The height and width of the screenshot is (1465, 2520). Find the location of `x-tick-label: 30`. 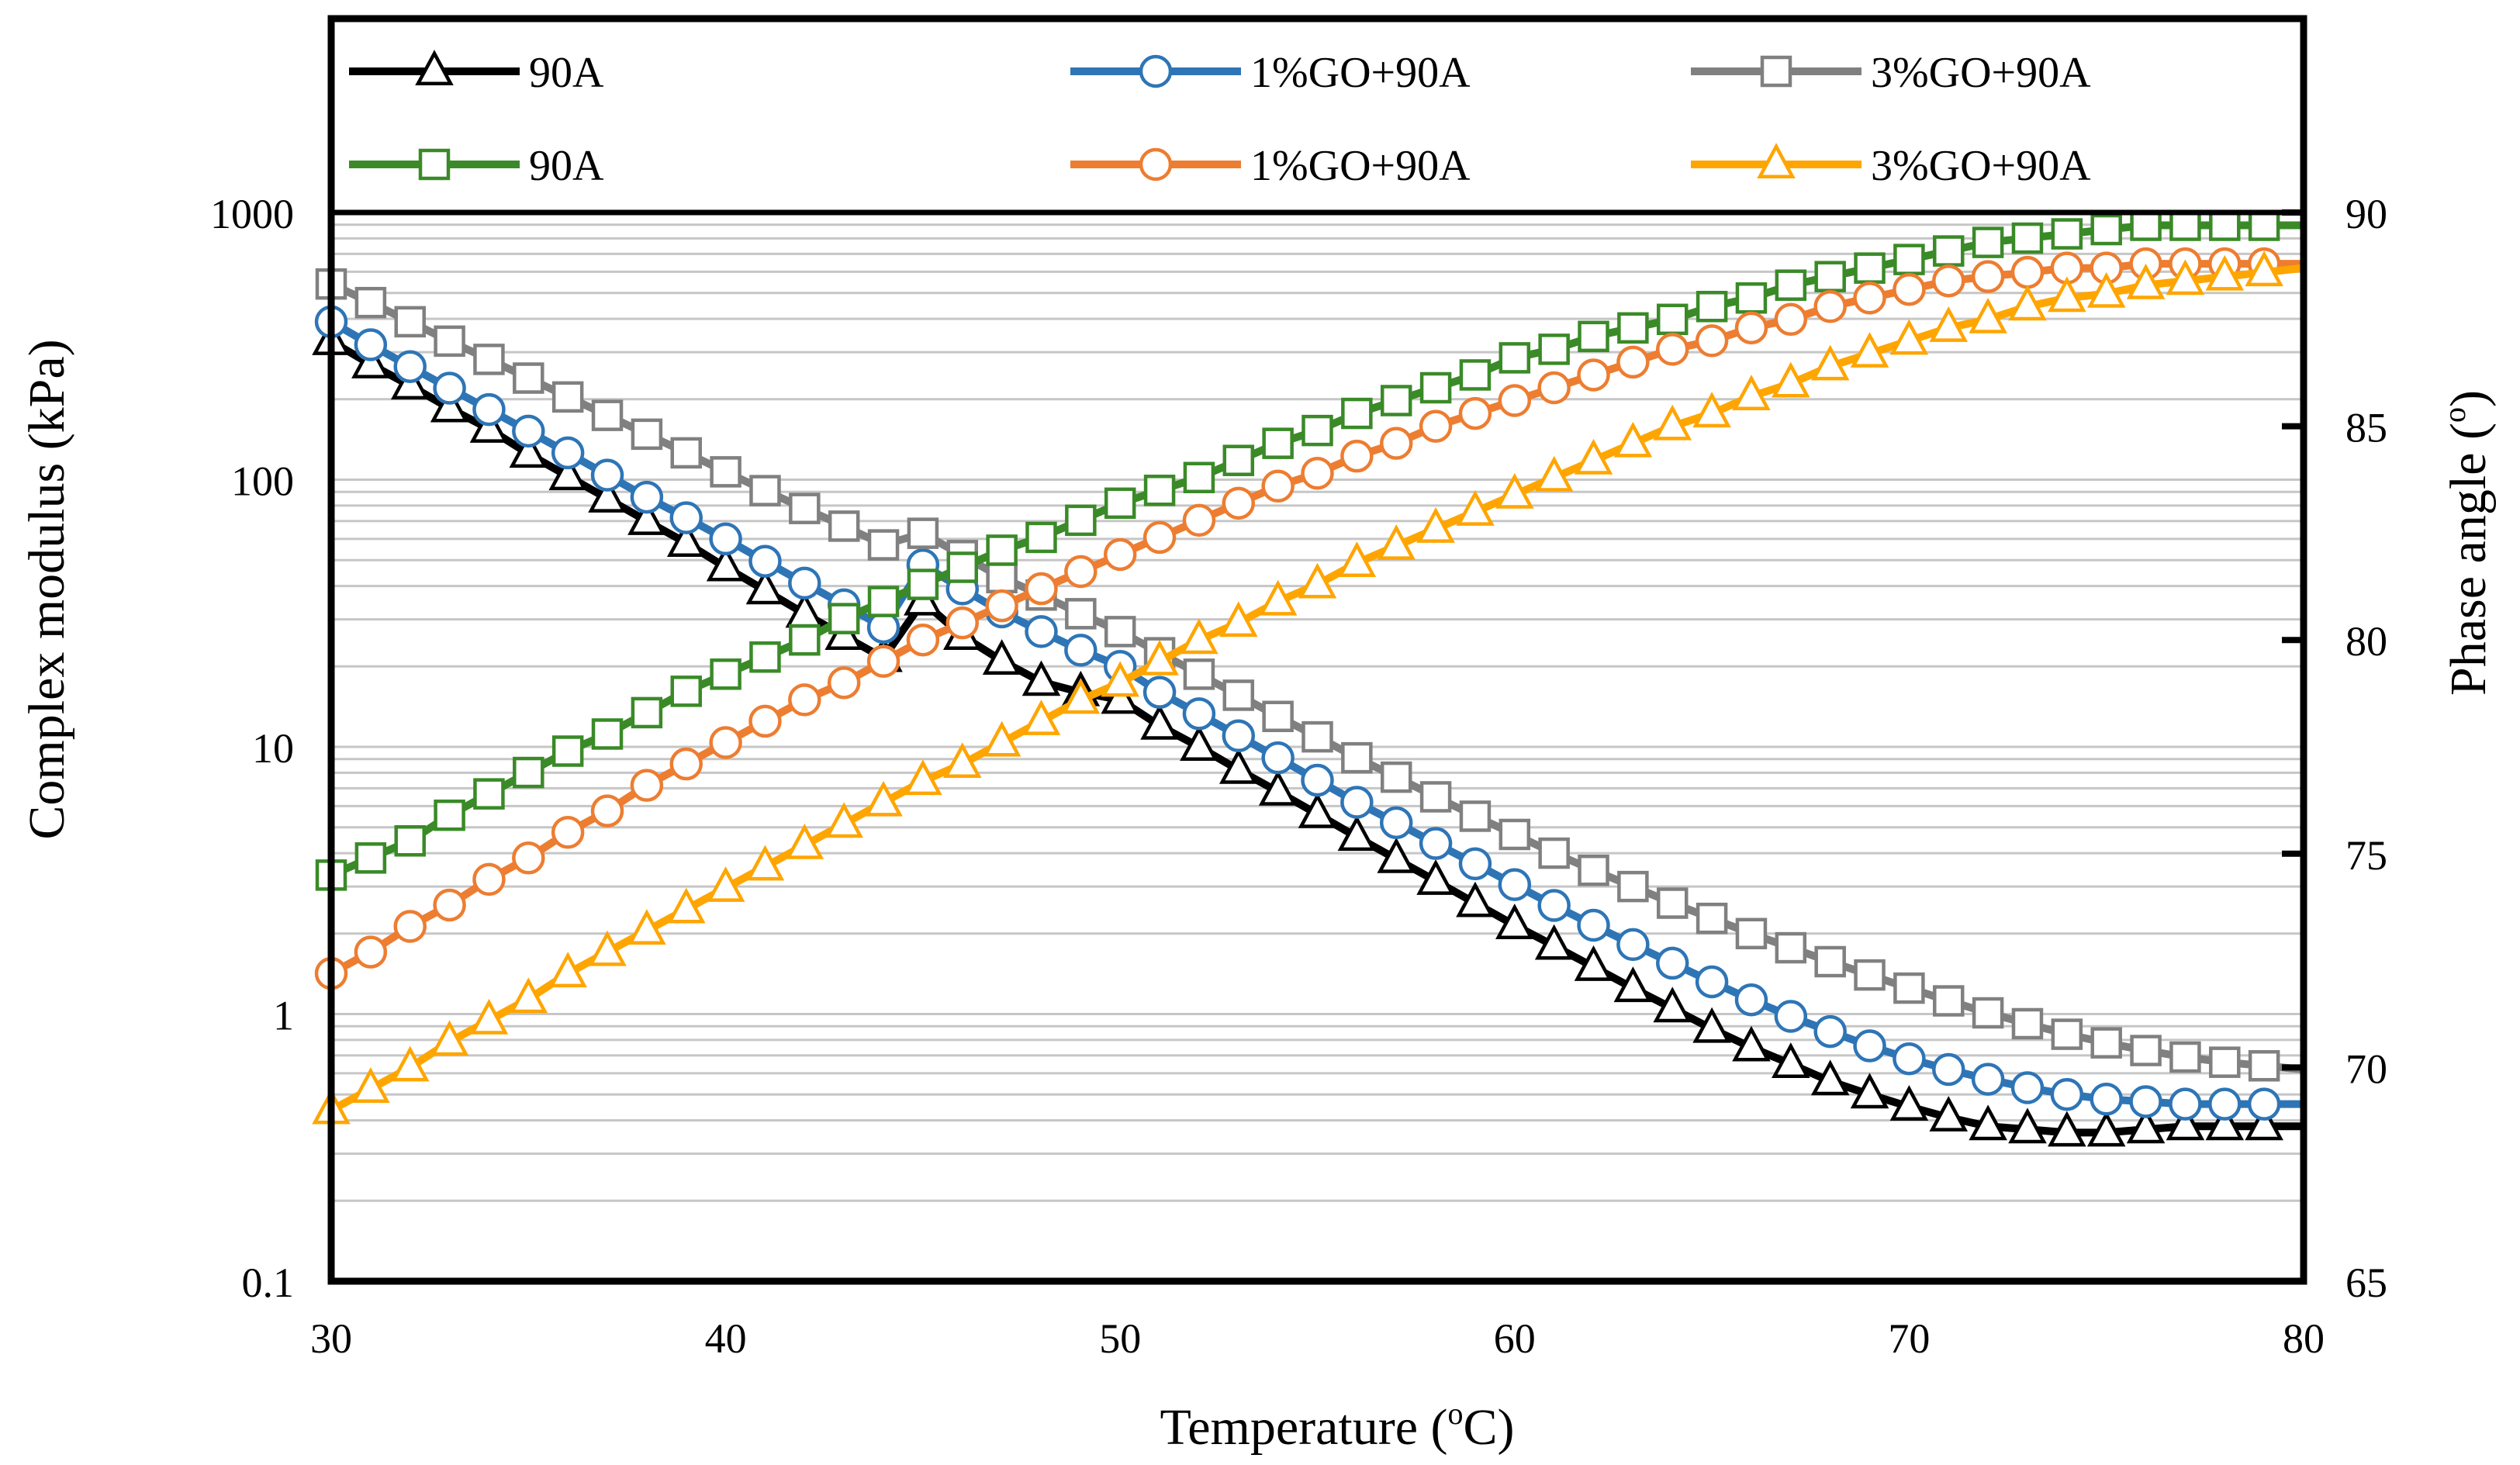

x-tick-label: 30 is located at coordinates (331, 1338).